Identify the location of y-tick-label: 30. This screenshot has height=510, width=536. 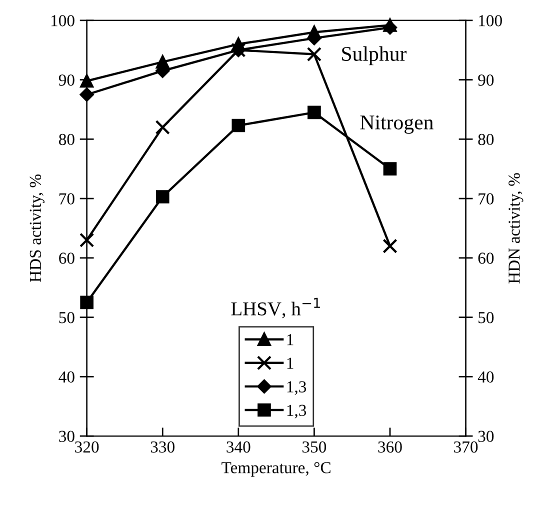
(66, 436).